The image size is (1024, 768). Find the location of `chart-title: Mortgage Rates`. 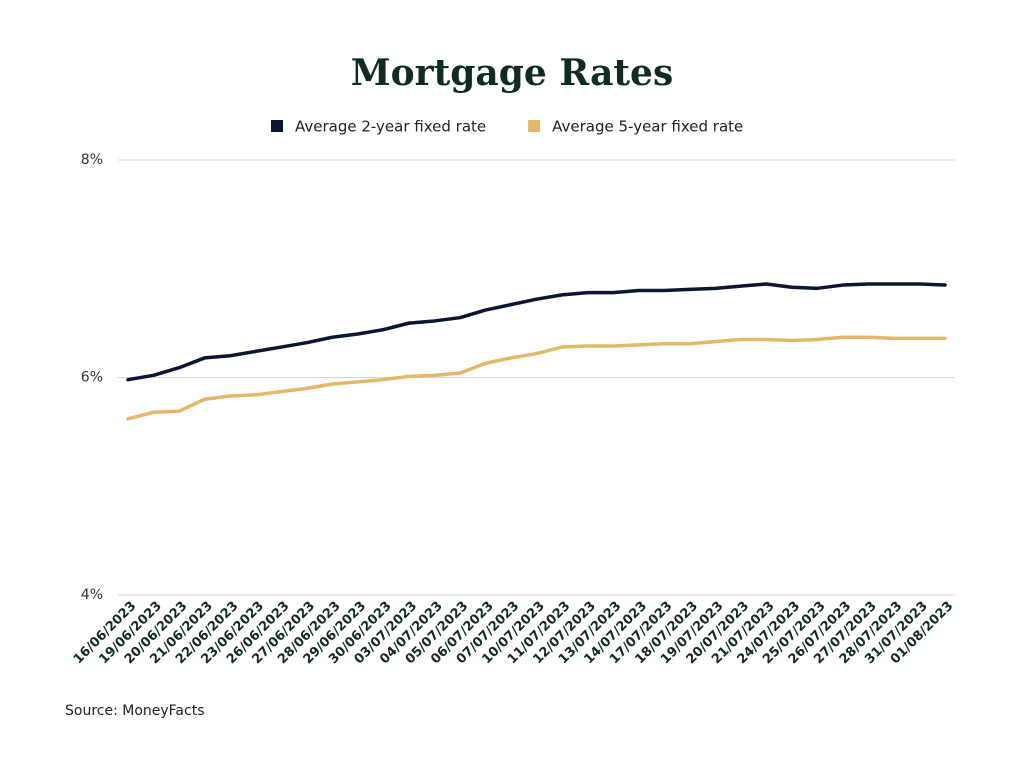

chart-title: Mortgage Rates is located at coordinates (512, 73).